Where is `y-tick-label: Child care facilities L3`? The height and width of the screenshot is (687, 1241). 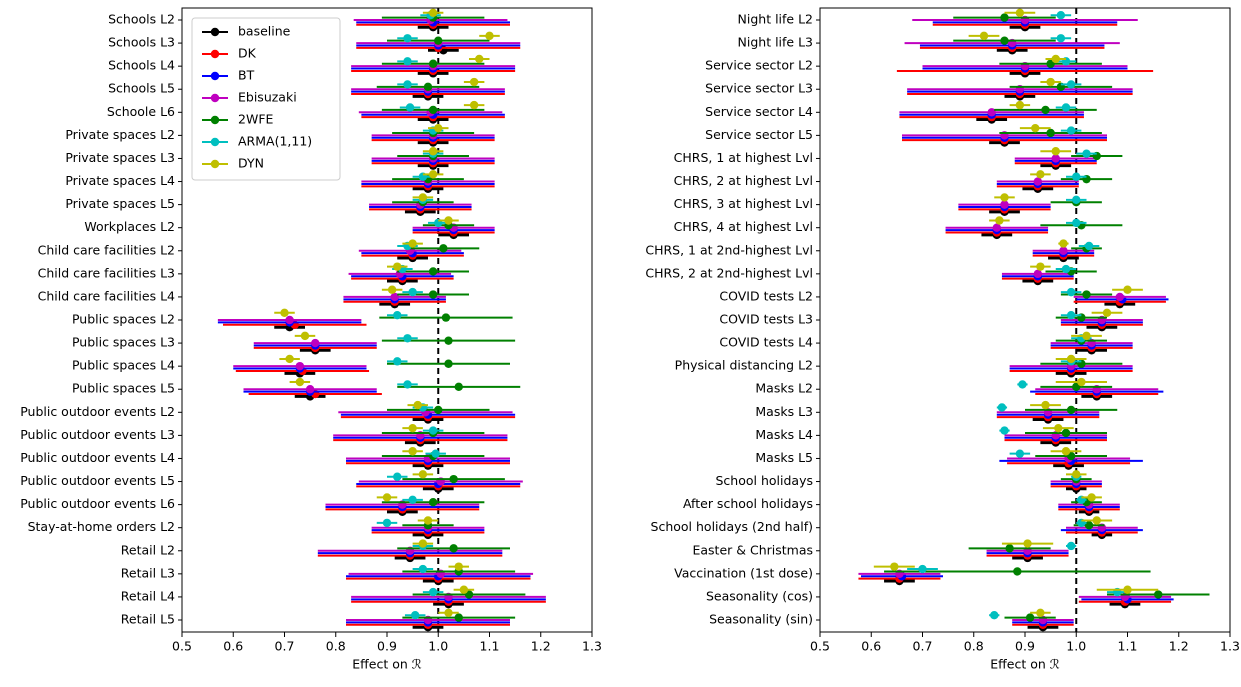 y-tick-label: Child care facilities L3 is located at coordinates (106, 272).